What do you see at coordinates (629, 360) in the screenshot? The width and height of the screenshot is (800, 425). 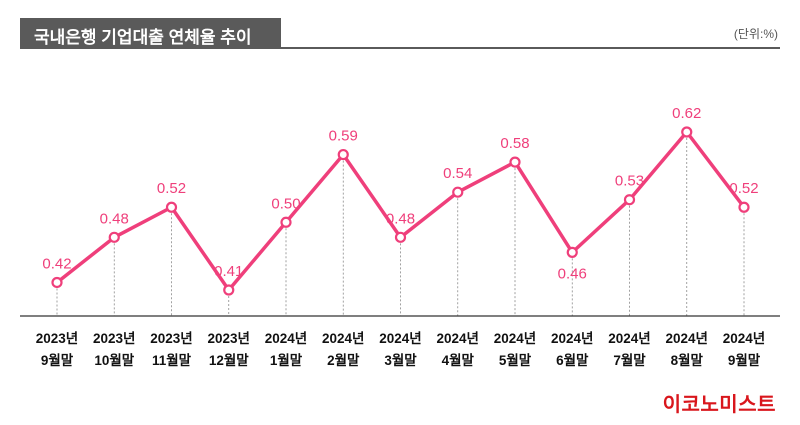 I see `tick-label-month: 7월말` at bounding box center [629, 360].